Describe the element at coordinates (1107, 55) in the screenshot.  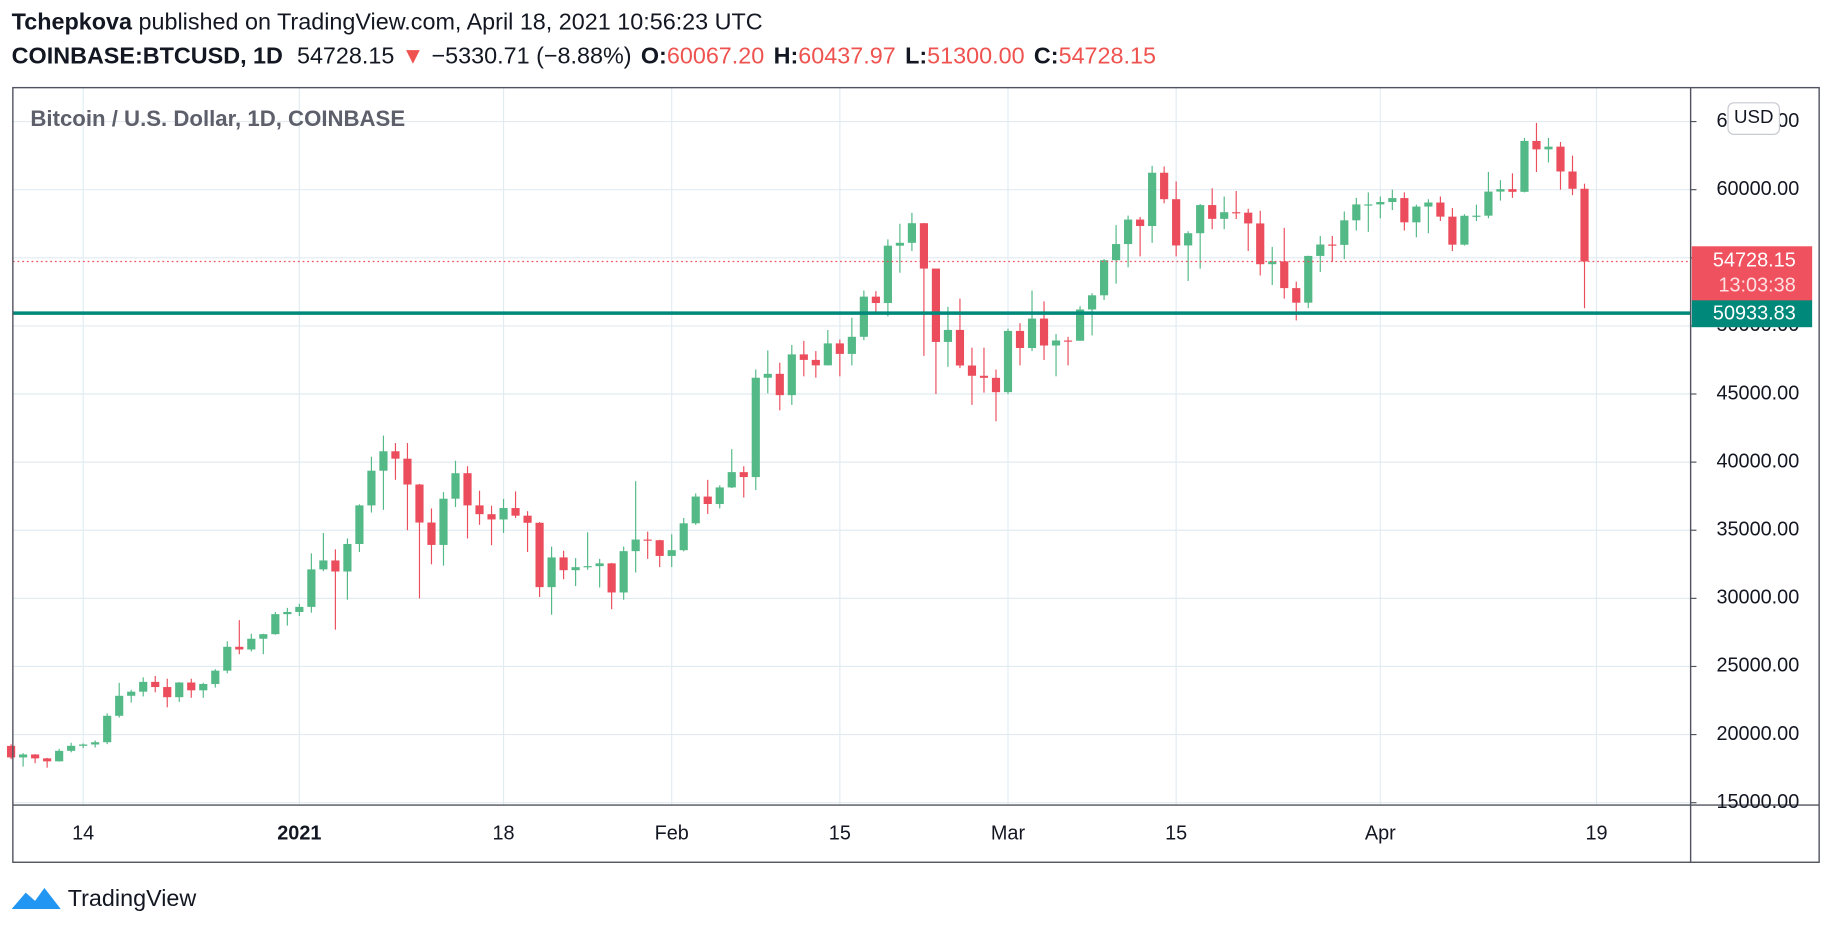
I see `c: 54728.15` at that location.